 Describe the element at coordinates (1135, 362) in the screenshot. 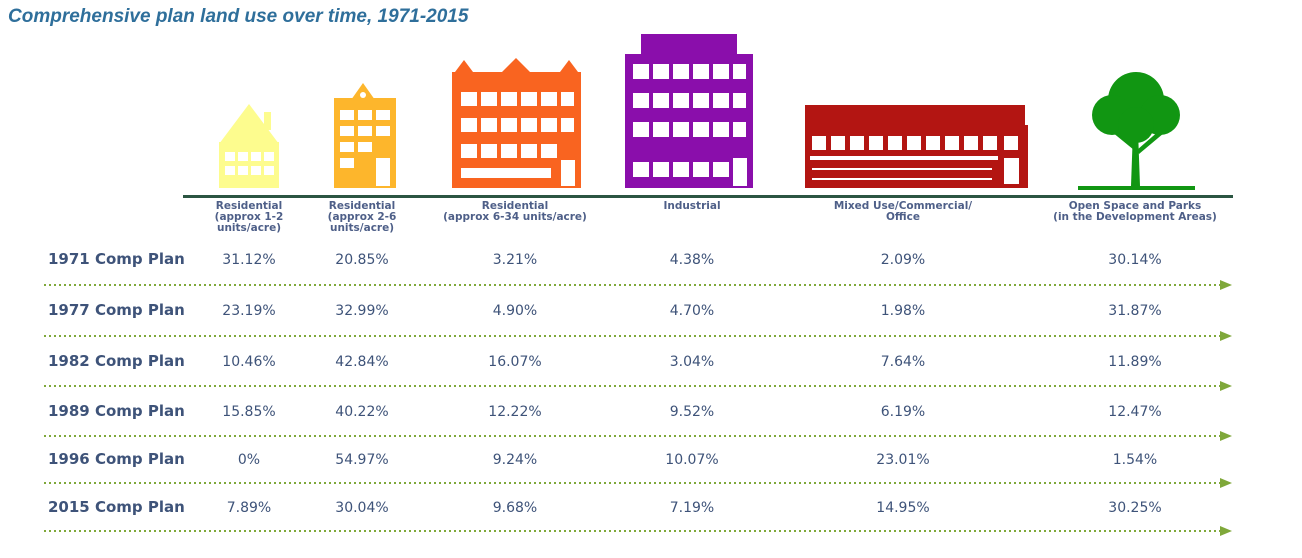

I see `table-cell: 11.89%` at that location.